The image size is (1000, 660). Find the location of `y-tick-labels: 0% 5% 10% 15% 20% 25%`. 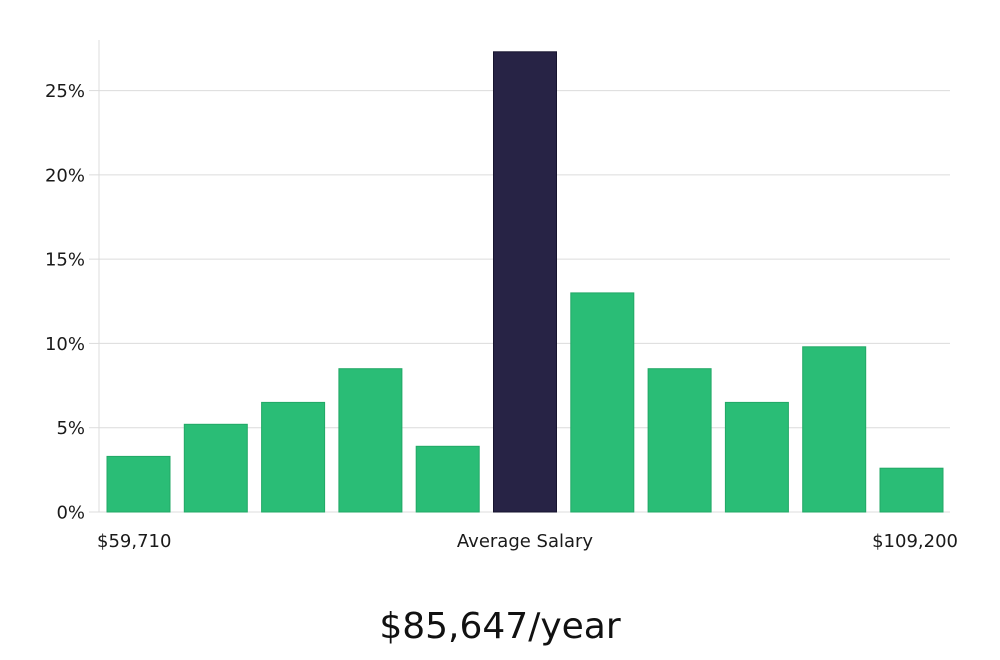

y-tick-labels: 0% 5% 10% 15% 20% 25% is located at coordinates (72, 302).